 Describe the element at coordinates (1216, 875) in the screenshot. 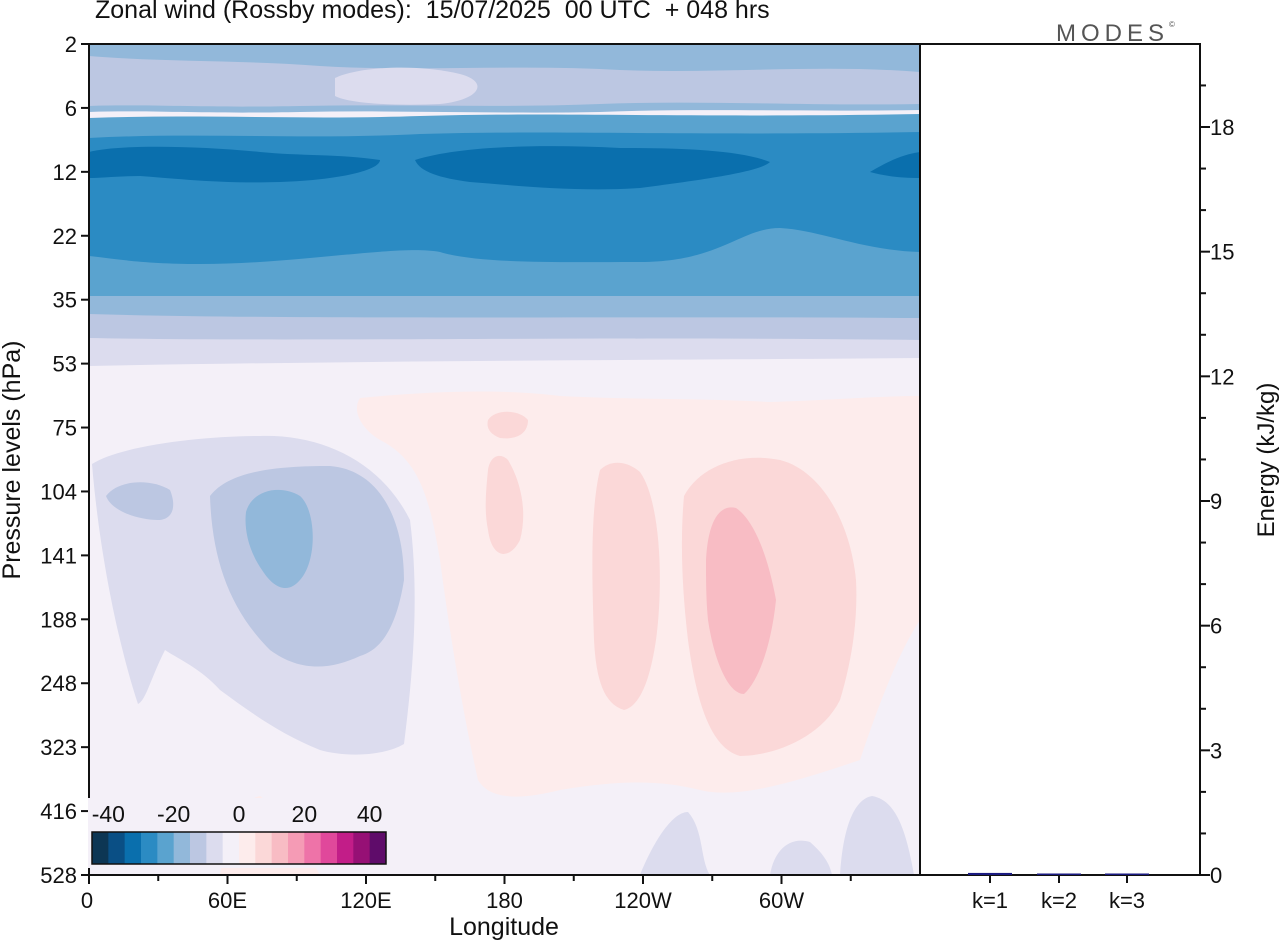

I see `energy-tick-label-0: 0` at that location.